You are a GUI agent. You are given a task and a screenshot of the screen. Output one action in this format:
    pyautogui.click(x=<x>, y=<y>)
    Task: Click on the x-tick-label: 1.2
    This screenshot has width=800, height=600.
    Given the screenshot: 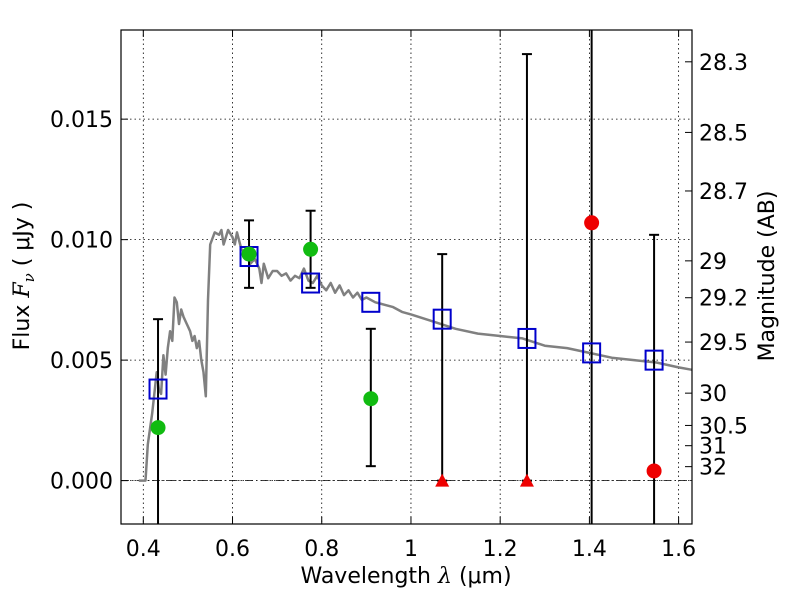 What is the action you would take?
    pyautogui.click(x=500, y=549)
    